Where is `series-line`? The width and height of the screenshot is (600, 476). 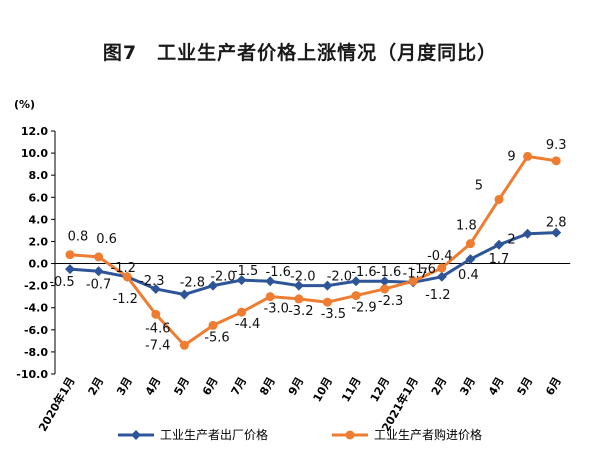 series-line is located at coordinates (313, 263).